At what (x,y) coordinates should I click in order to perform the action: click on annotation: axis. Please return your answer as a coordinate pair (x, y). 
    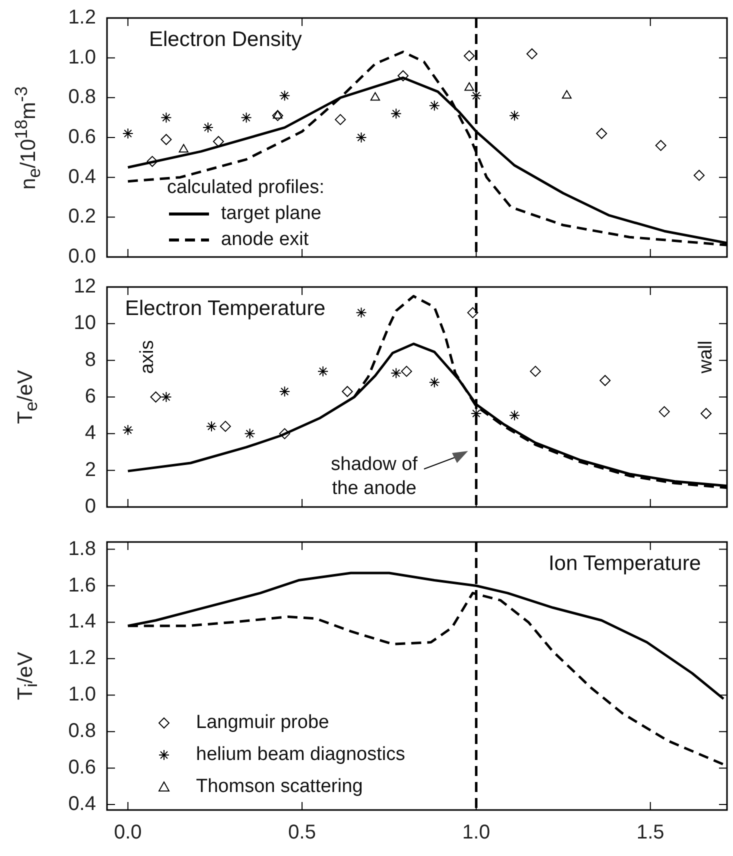
    Looking at the image, I should click on (147, 357).